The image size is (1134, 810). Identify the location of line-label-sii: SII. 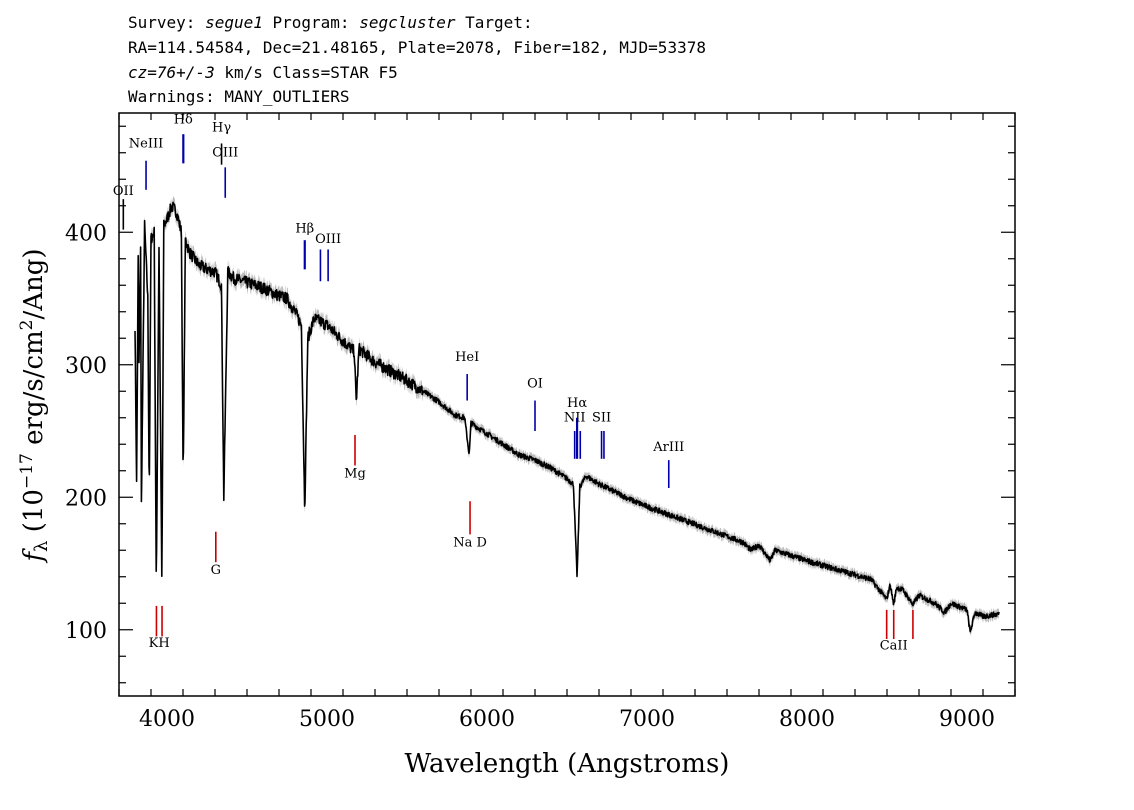
(601, 418).